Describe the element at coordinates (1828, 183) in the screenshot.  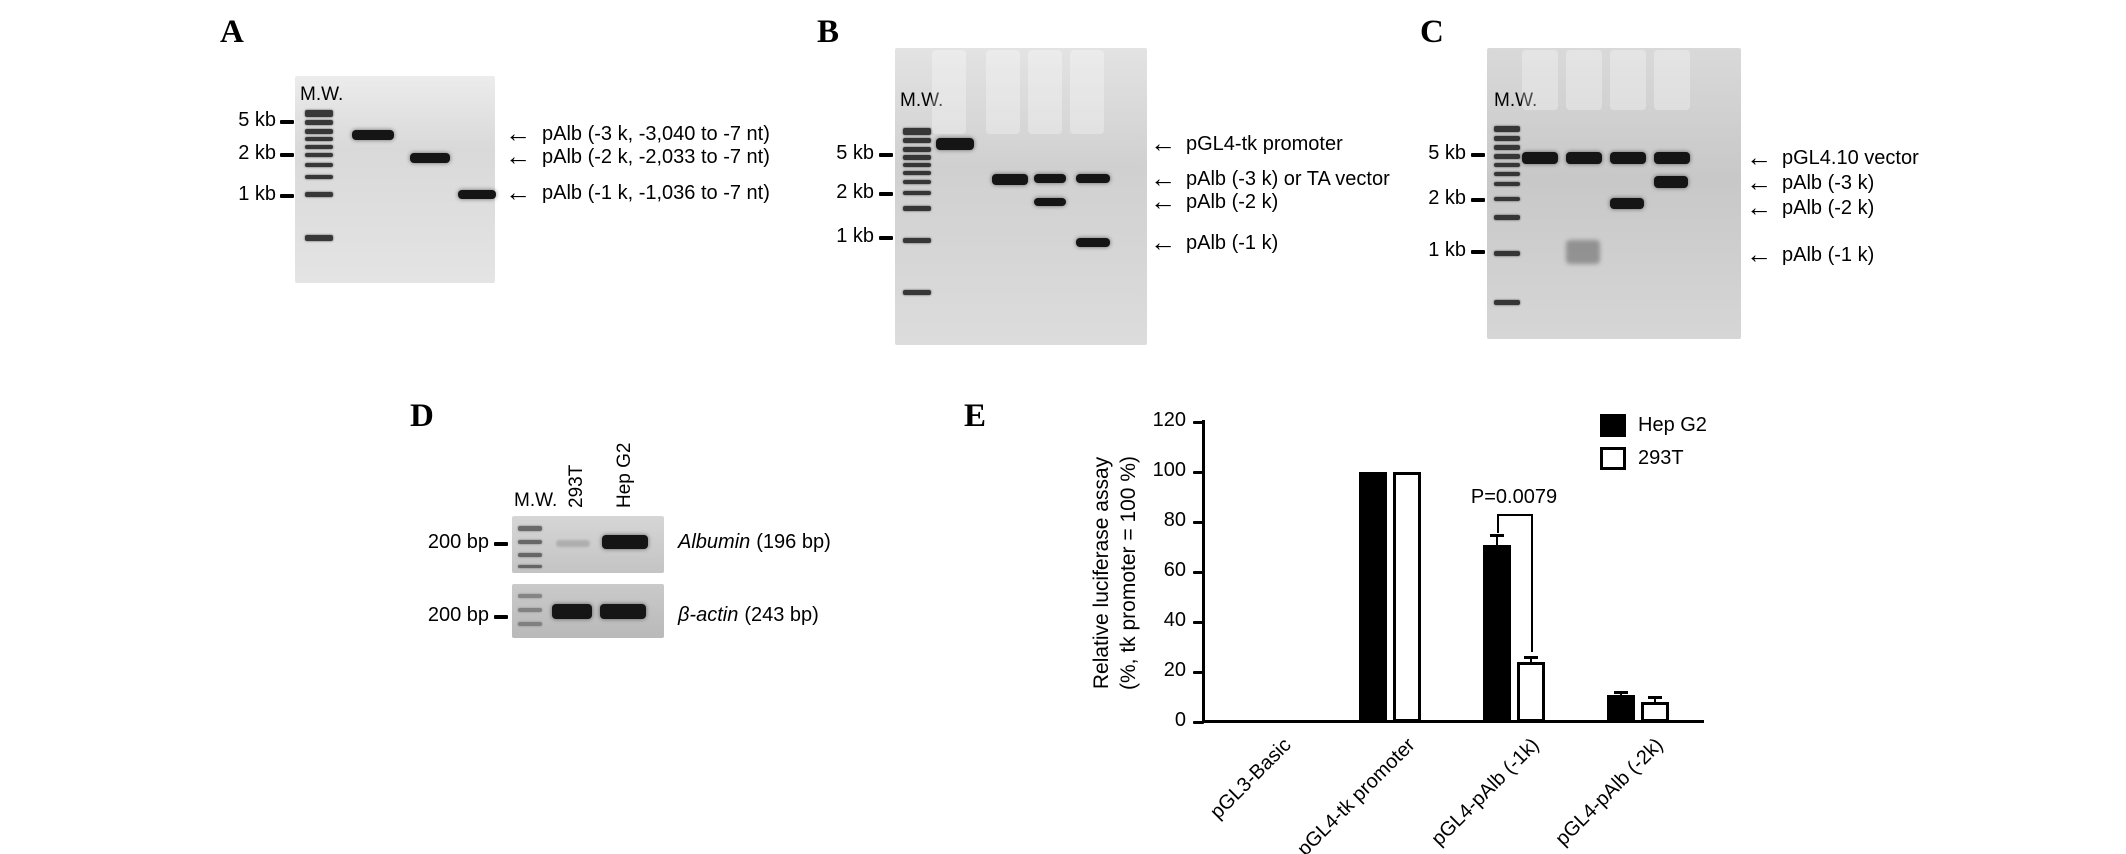
I see `band-annotation: pAlb (-3 k)` at that location.